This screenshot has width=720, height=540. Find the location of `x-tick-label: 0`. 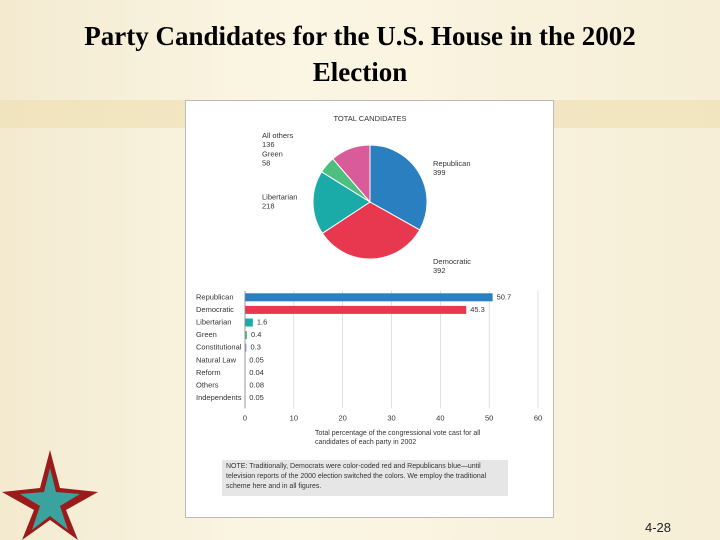

x-tick-label: 0 is located at coordinates (245, 417).